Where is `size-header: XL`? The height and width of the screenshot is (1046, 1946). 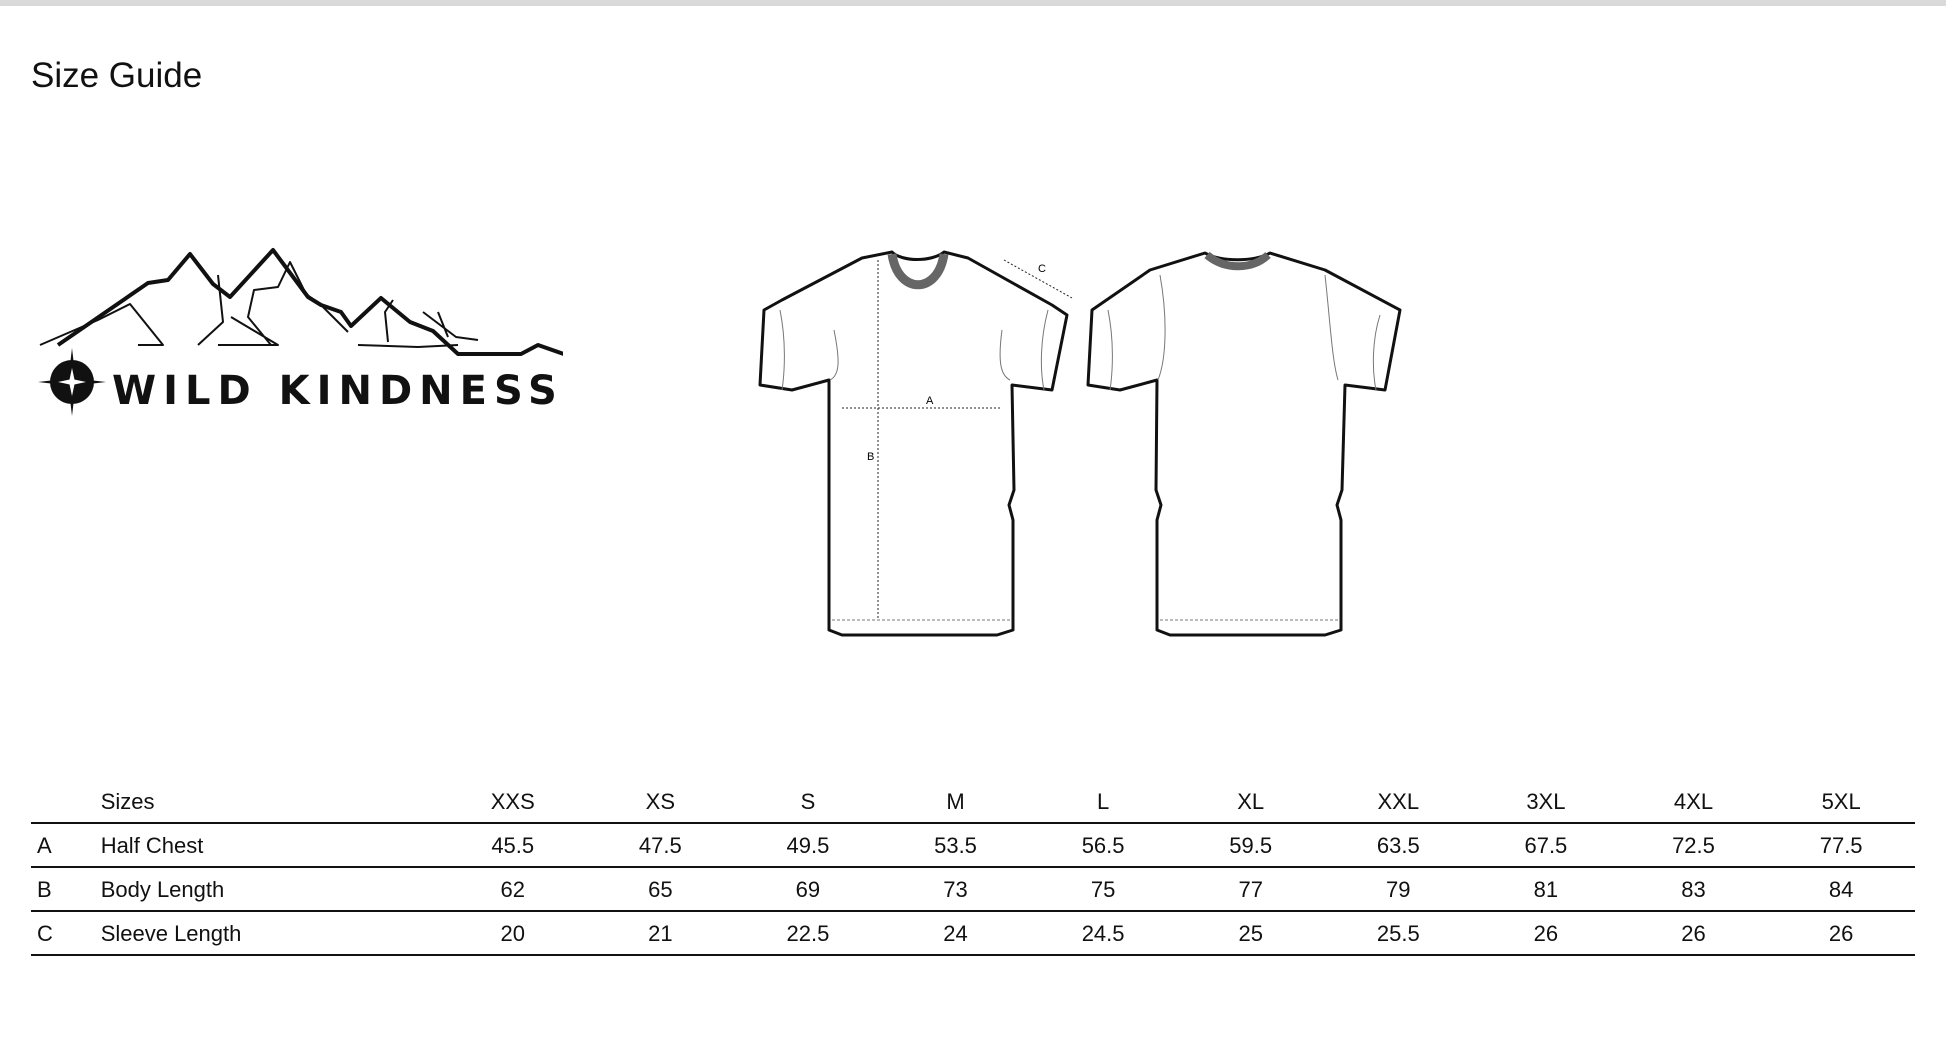
size-header: XL is located at coordinates (1251, 801).